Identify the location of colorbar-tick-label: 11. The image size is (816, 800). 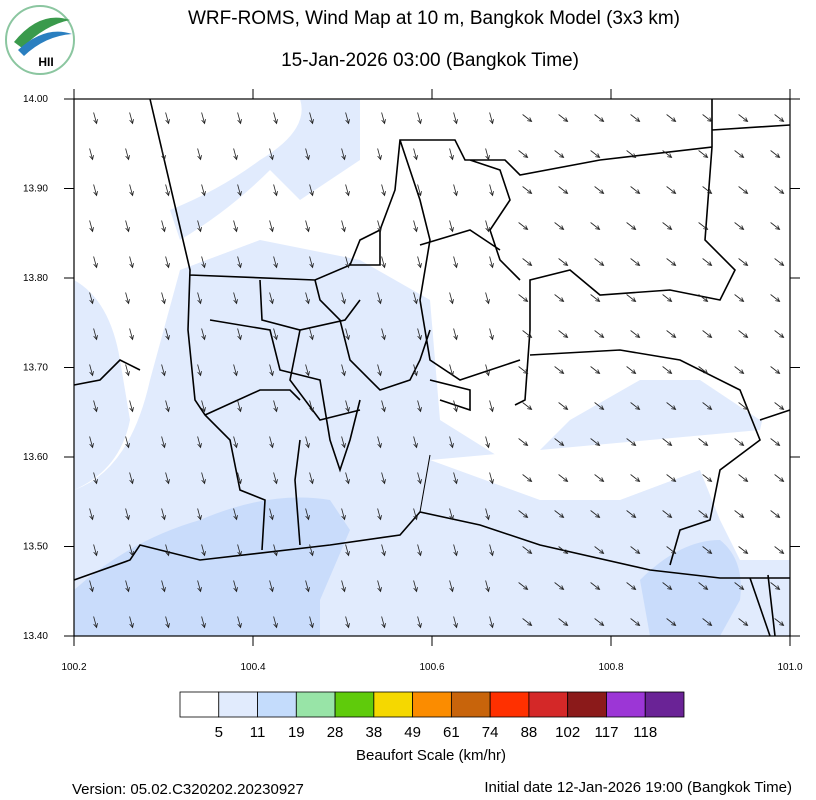
(258, 732).